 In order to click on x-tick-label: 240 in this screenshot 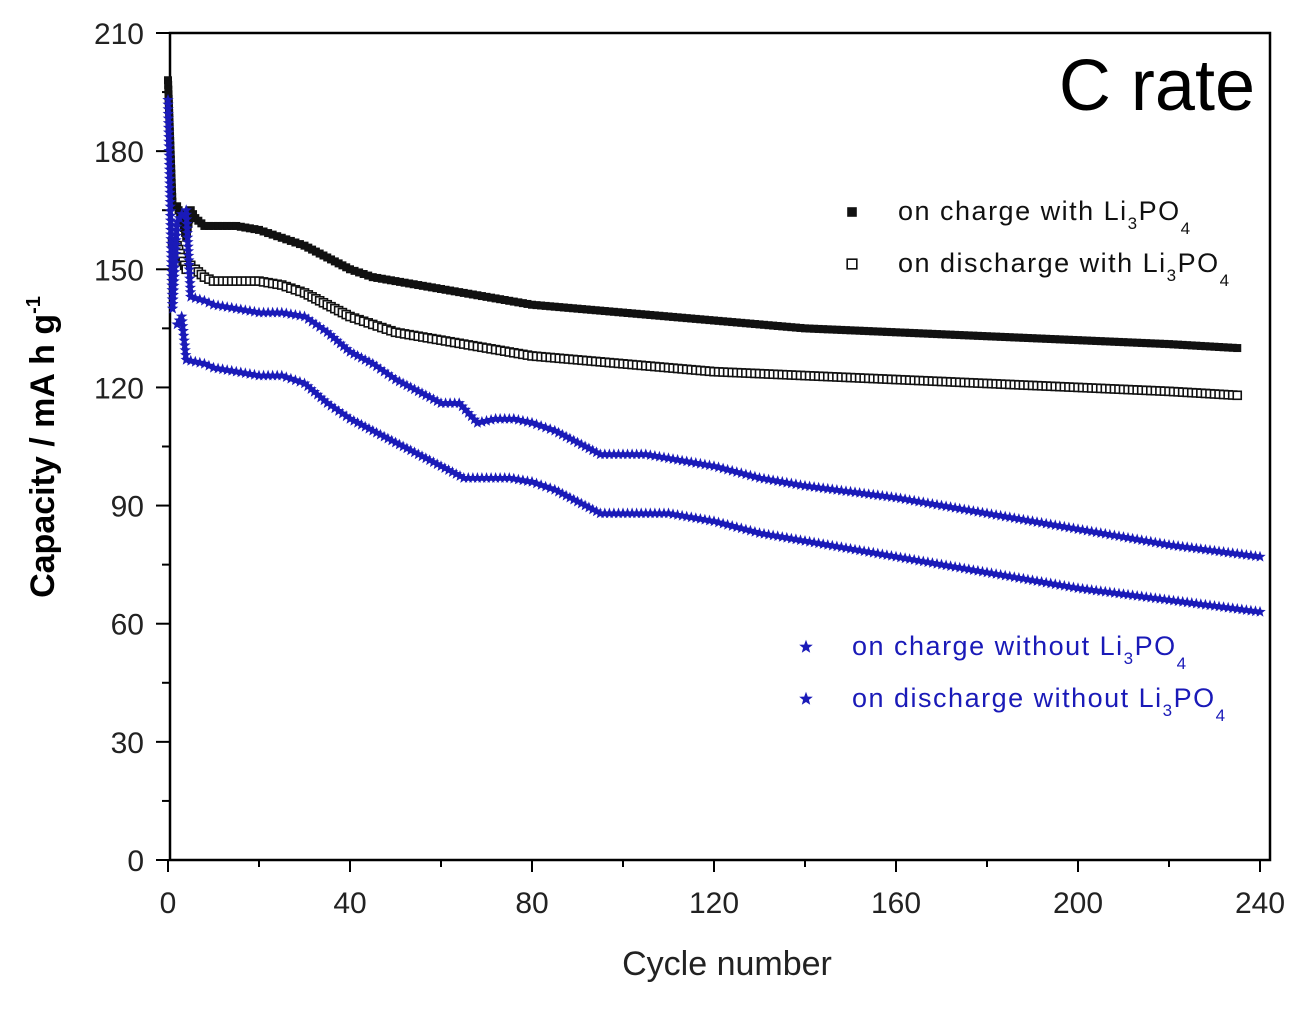, I will do `click(1260, 903)`.